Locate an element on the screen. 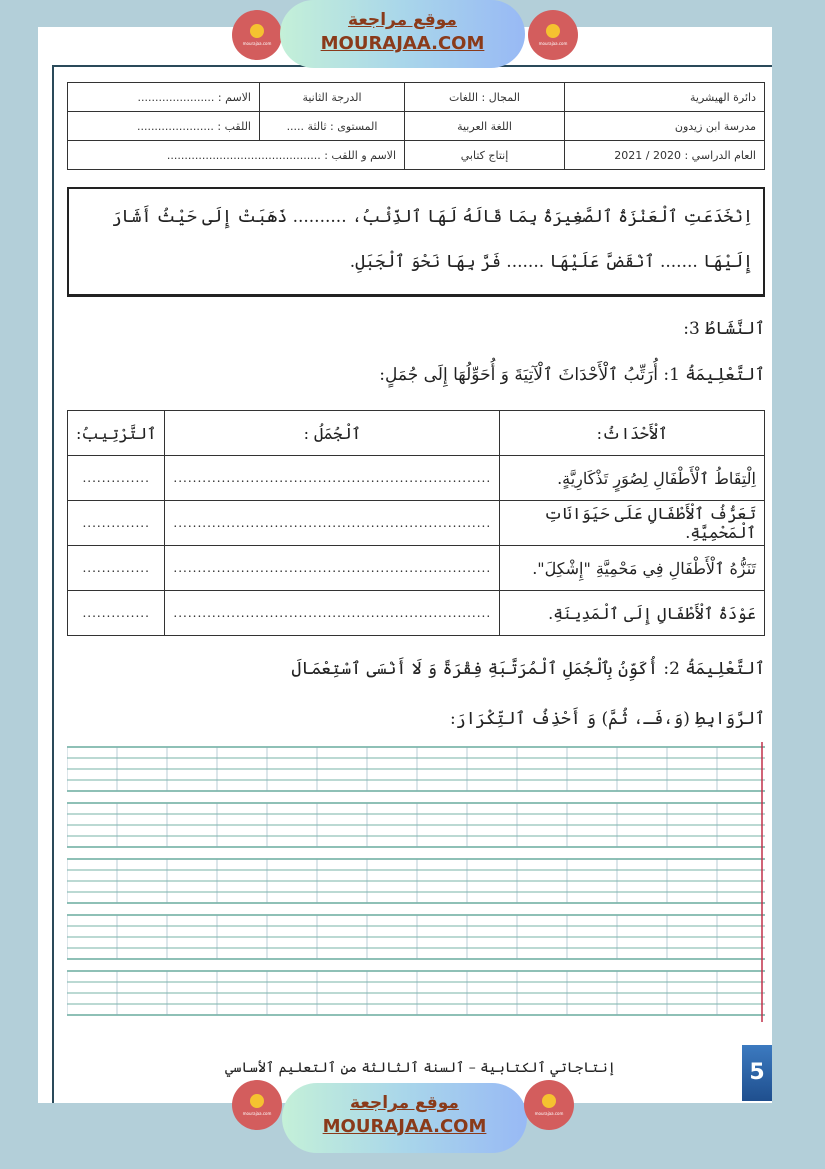 The width and height of the screenshot is (825, 1169). activity-title: ٱلنَّشَاطُ 3: is located at coordinates (724, 329).